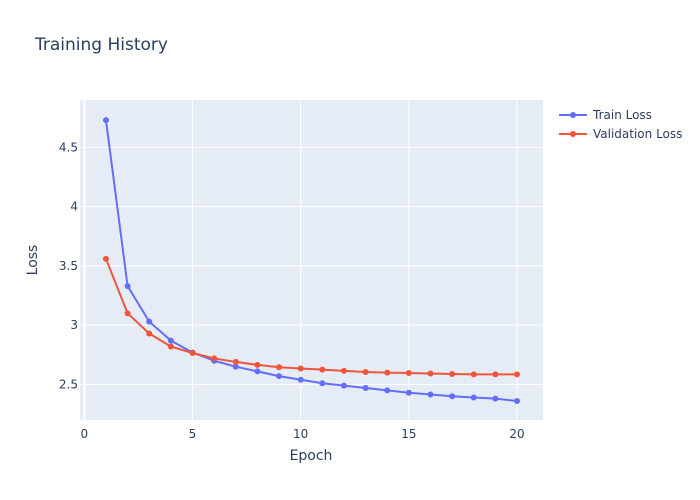 Image resolution: width=700 pixels, height=500 pixels. Describe the element at coordinates (516, 434) in the screenshot. I see `x-tick-label: 20` at that location.